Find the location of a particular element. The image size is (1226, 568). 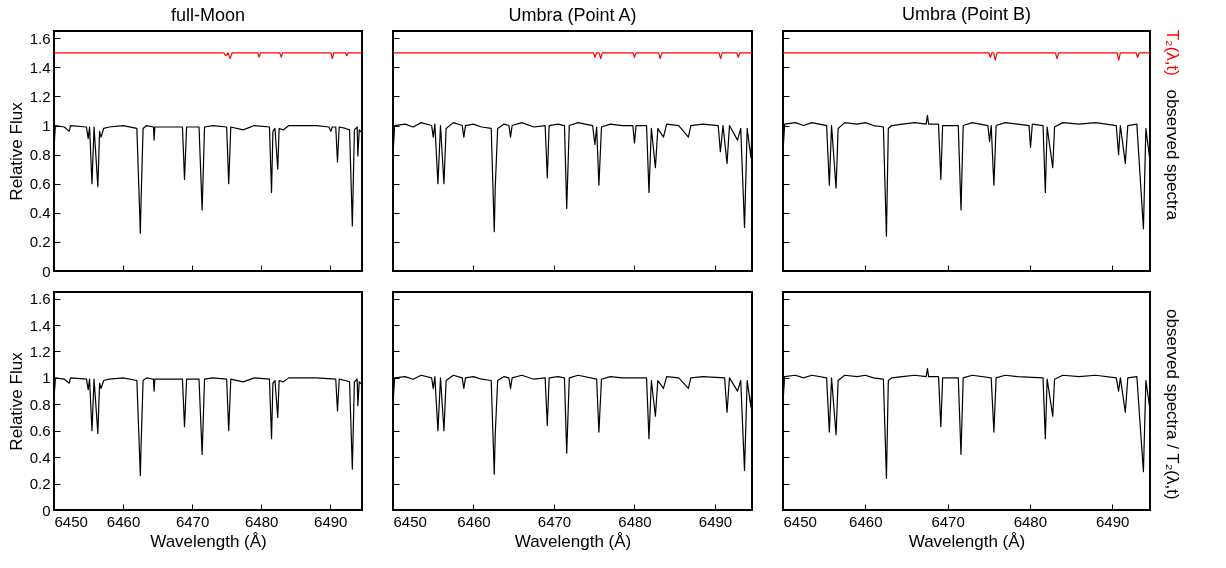

chart-title: full-Moon is located at coordinates (208, 15).